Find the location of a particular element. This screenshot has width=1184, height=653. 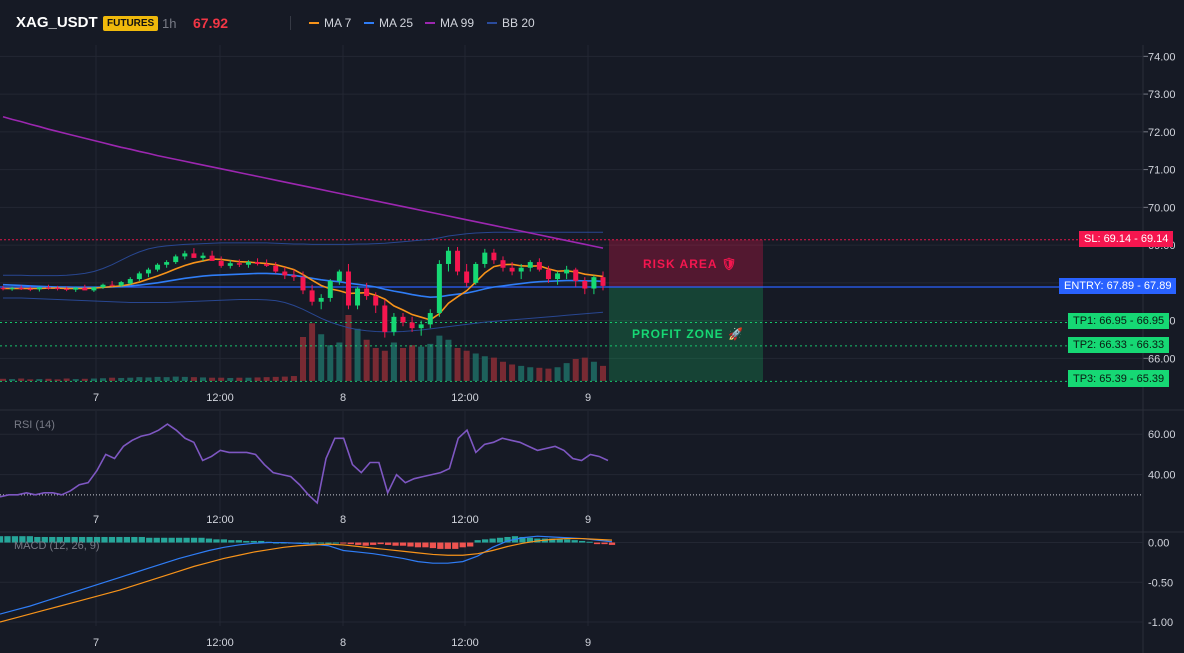

macd-y-tick-label: 0.00 is located at coordinates (1158, 544).